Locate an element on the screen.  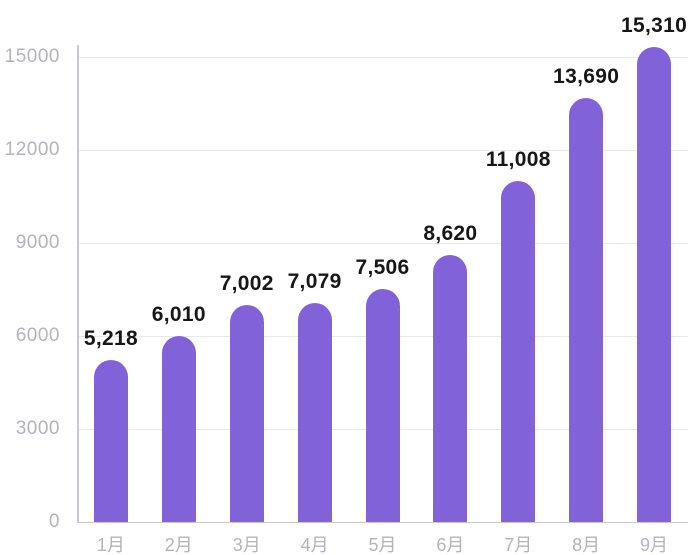
y-tick-label: 9000 is located at coordinates (37, 242).